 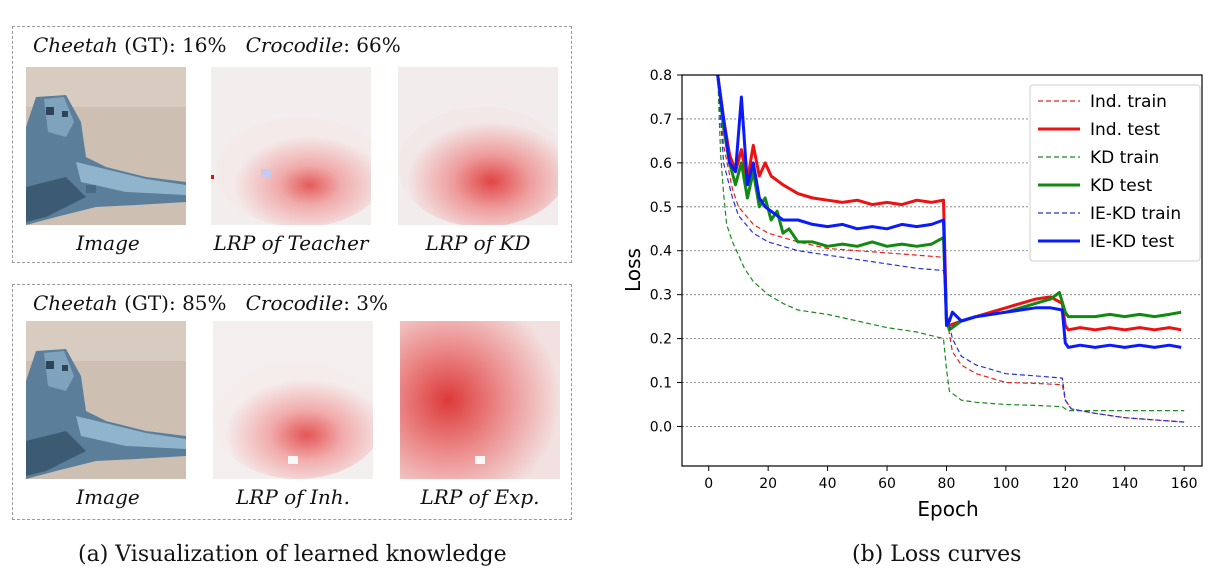 I want to click on legend-label: Ind. train, so click(x=1128, y=102).